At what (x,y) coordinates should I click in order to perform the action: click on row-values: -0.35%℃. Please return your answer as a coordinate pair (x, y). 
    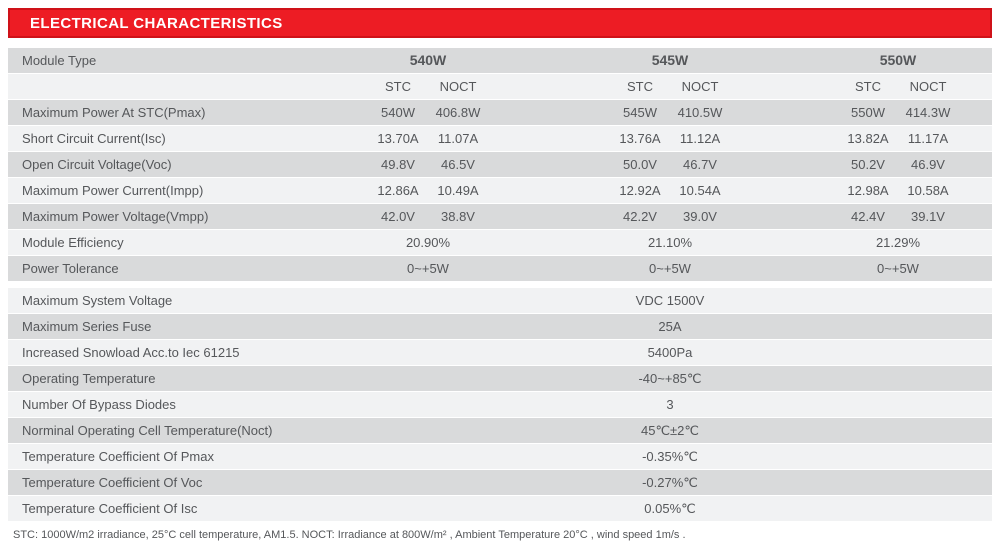
    Looking at the image, I should click on (680, 456).